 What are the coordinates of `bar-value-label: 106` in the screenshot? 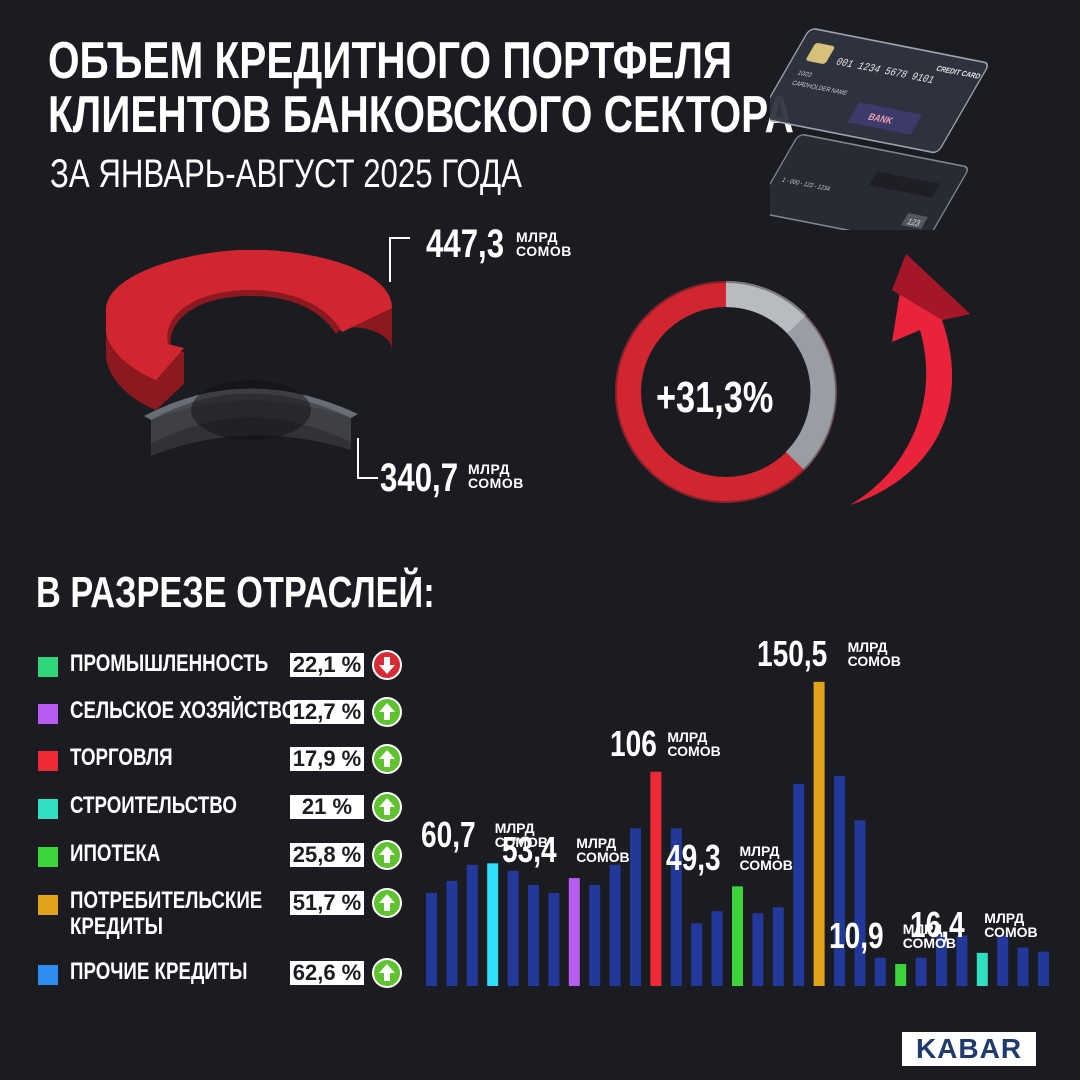 It's located at (634, 743).